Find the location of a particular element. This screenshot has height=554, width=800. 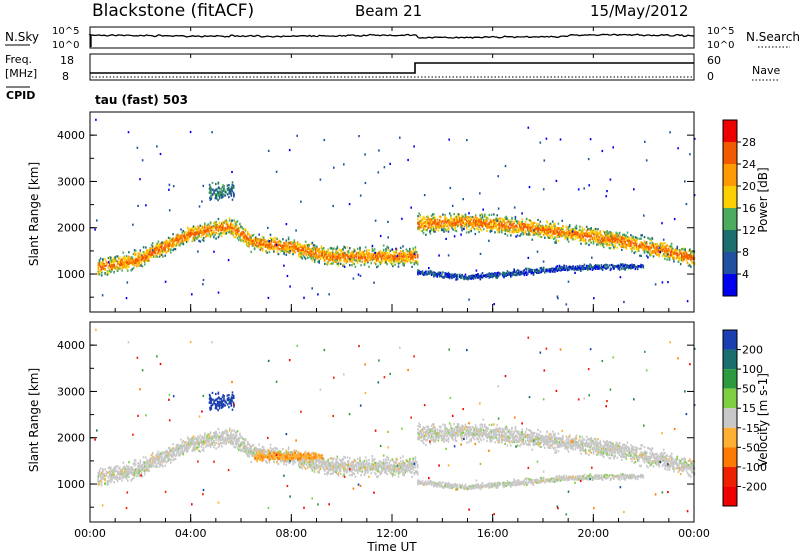

freq-line is located at coordinates (392, 68).